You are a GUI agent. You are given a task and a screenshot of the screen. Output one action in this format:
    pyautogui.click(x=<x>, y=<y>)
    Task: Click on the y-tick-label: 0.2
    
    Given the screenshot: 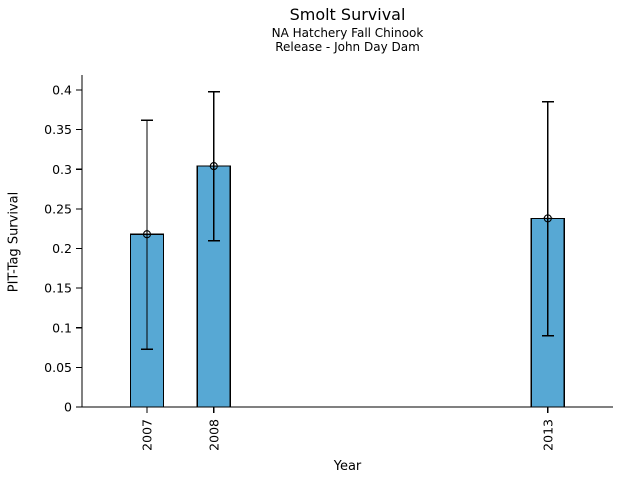 What is the action you would take?
    pyautogui.click(x=62, y=248)
    